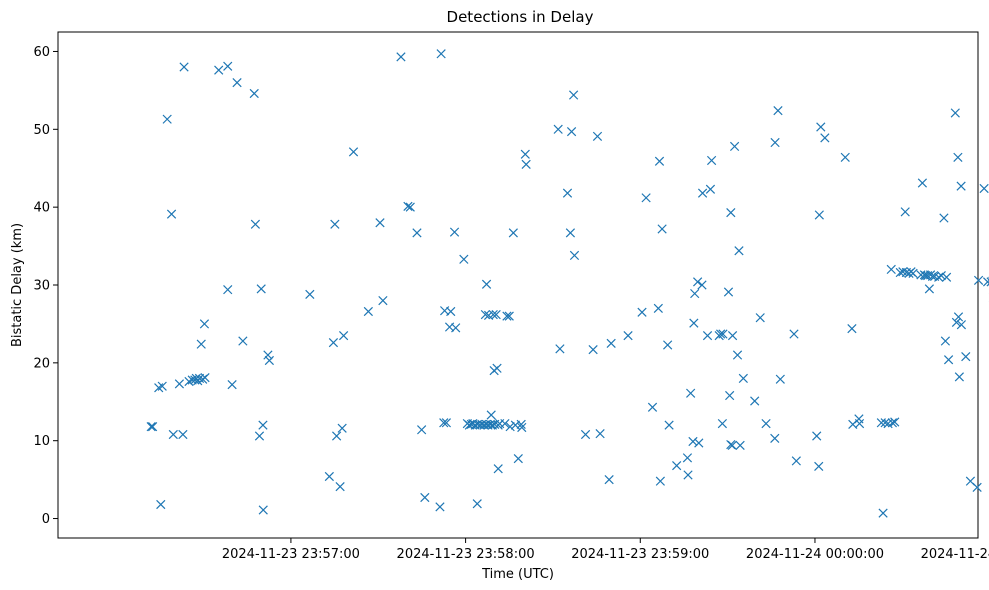  I want to click on y-tick-label: 20, so click(41, 363).